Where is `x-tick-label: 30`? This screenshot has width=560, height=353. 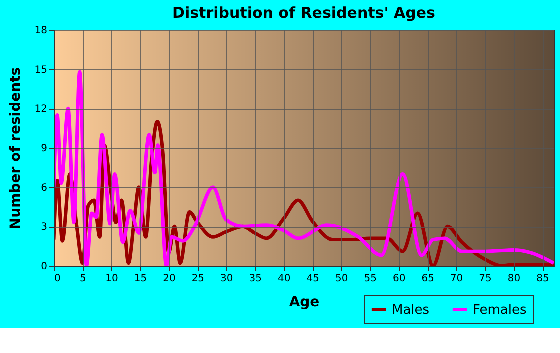
x-tick-label: 30 is located at coordinates (227, 279).